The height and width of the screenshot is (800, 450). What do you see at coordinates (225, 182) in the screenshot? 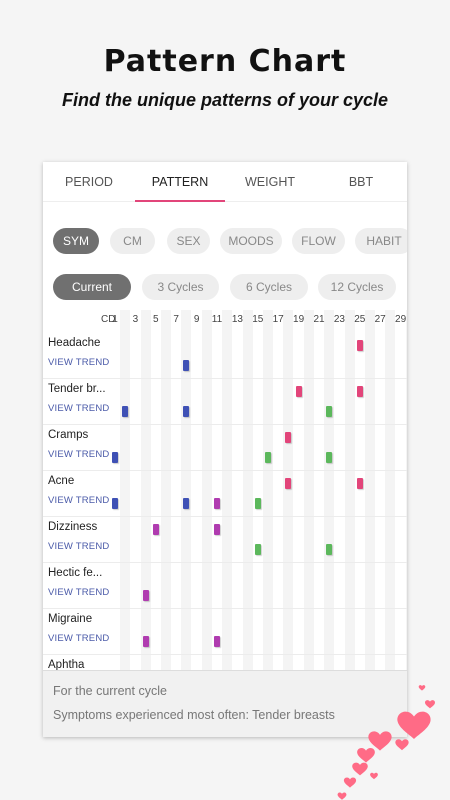
I see `tab-bar: PERIOD PATTERN WEIGHT BBT` at bounding box center [225, 182].